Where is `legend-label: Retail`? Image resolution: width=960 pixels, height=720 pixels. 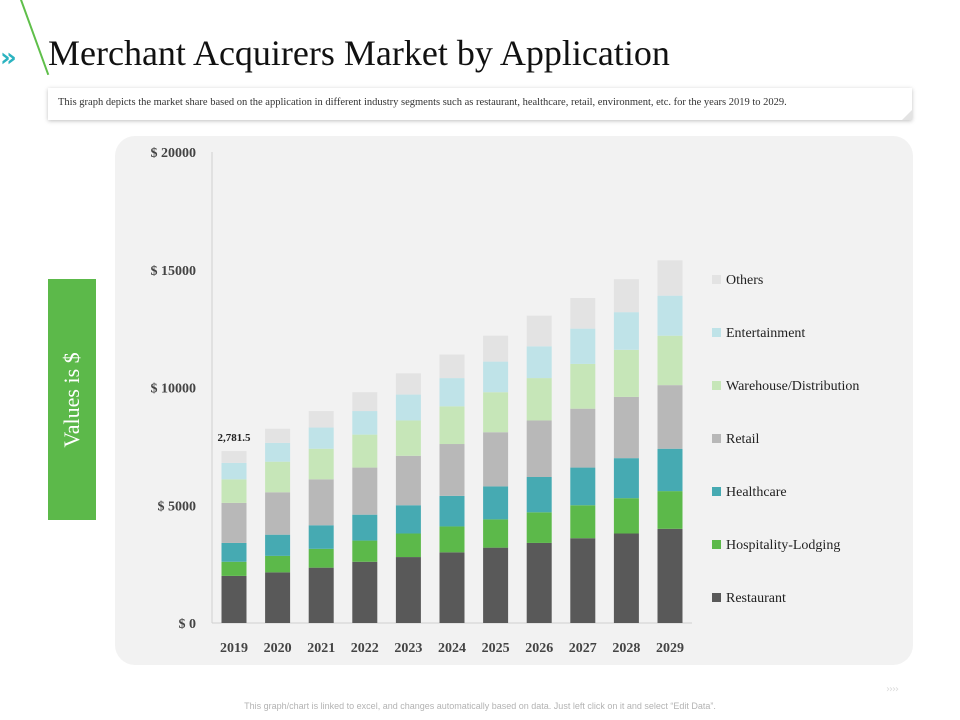 legend-label: Retail is located at coordinates (743, 439).